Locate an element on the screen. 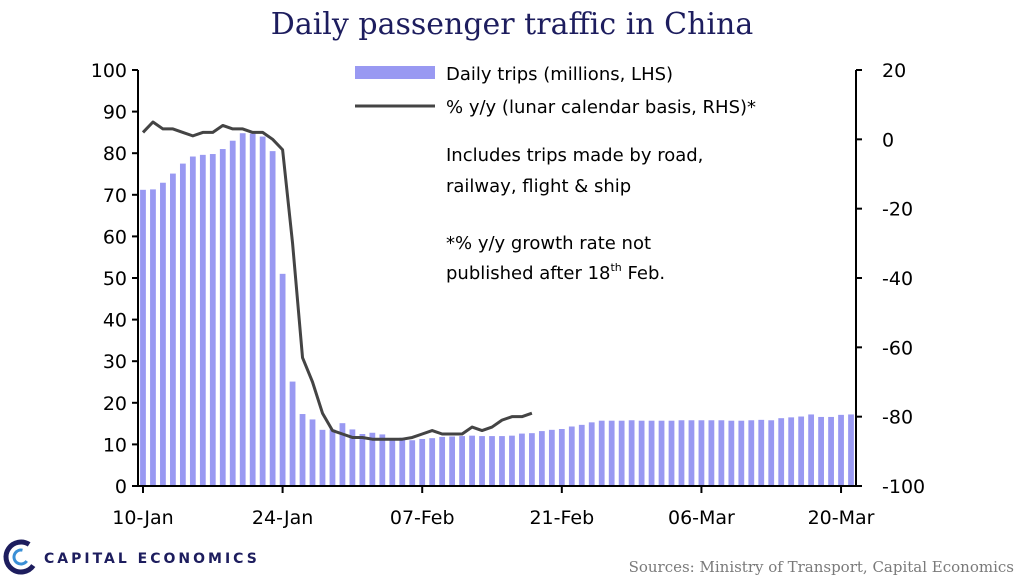 The height and width of the screenshot is (583, 1024). left-axis-tick-label: 50 is located at coordinates (115, 279).